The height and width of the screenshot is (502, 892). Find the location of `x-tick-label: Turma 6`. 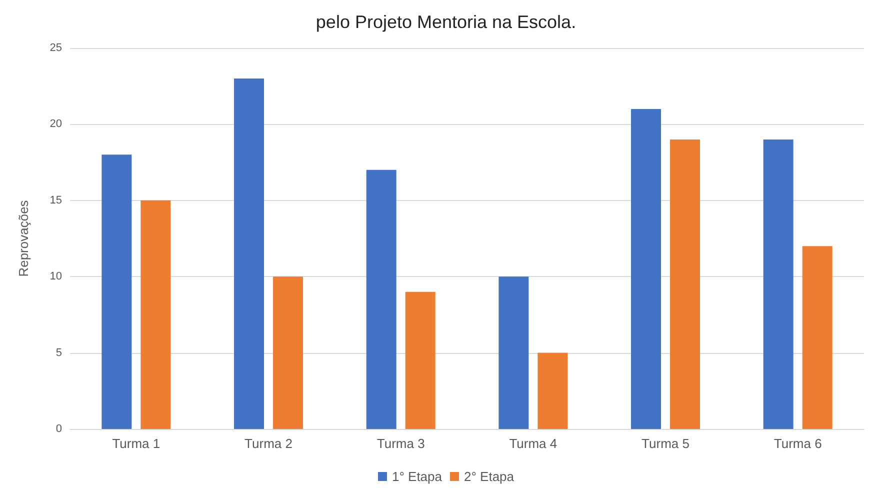

x-tick-label: Turma 6 is located at coordinates (798, 443).